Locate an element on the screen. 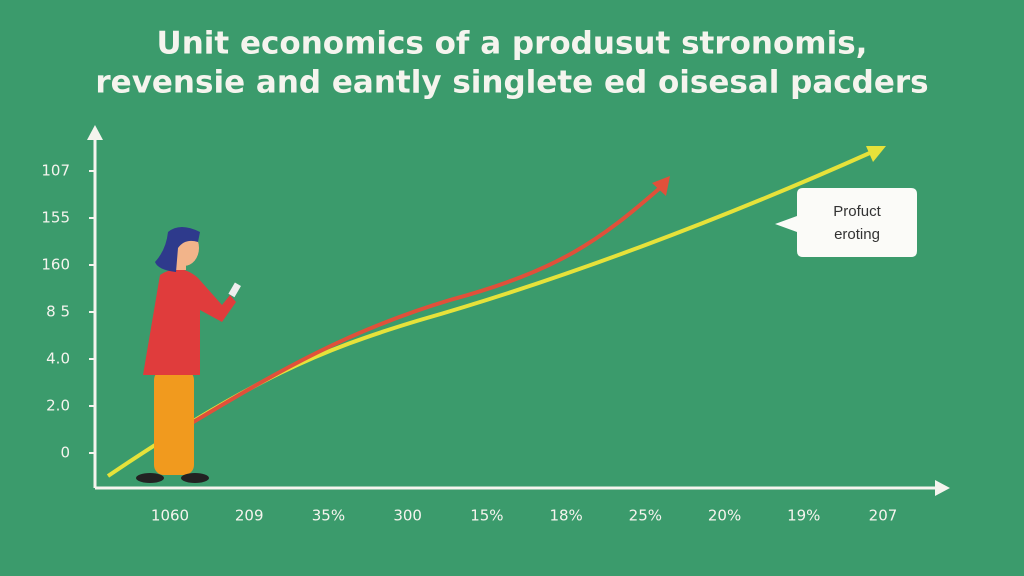  callout-text: Profuct is located at coordinates (857, 211).